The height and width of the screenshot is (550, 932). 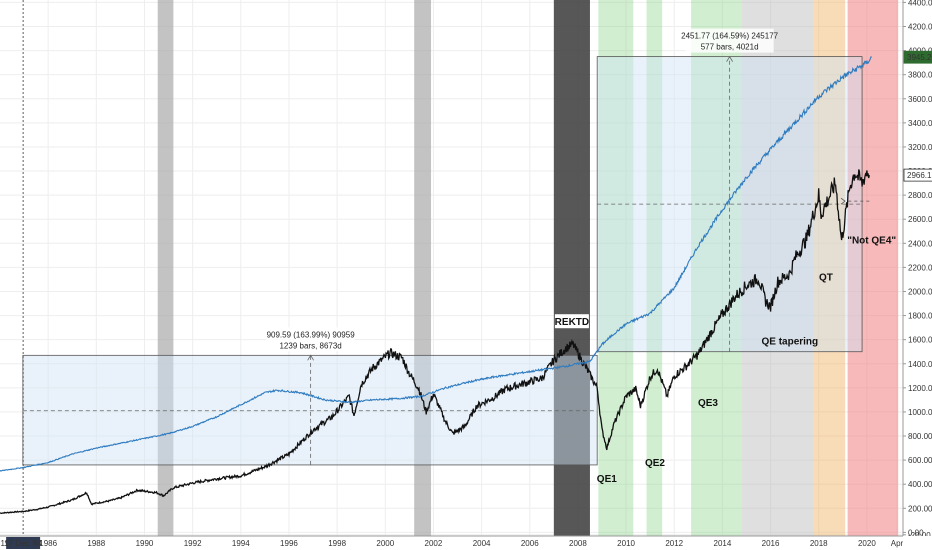 I want to click on measure-label: 2451.77 (164.59%) 245177 577 bars, 4021d, so click(x=730, y=40).